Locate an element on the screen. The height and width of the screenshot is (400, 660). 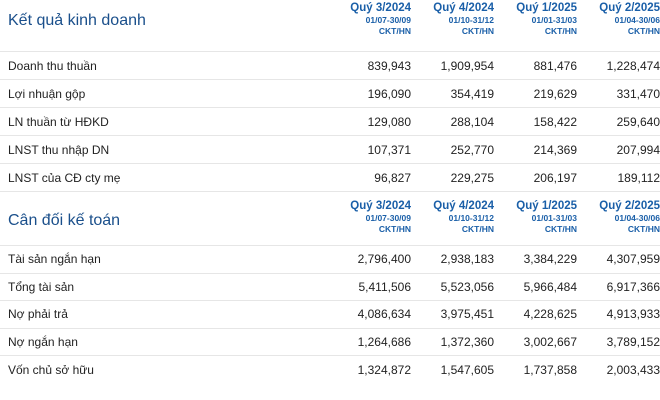
row-value: 6,917,366 is located at coordinates (633, 286).